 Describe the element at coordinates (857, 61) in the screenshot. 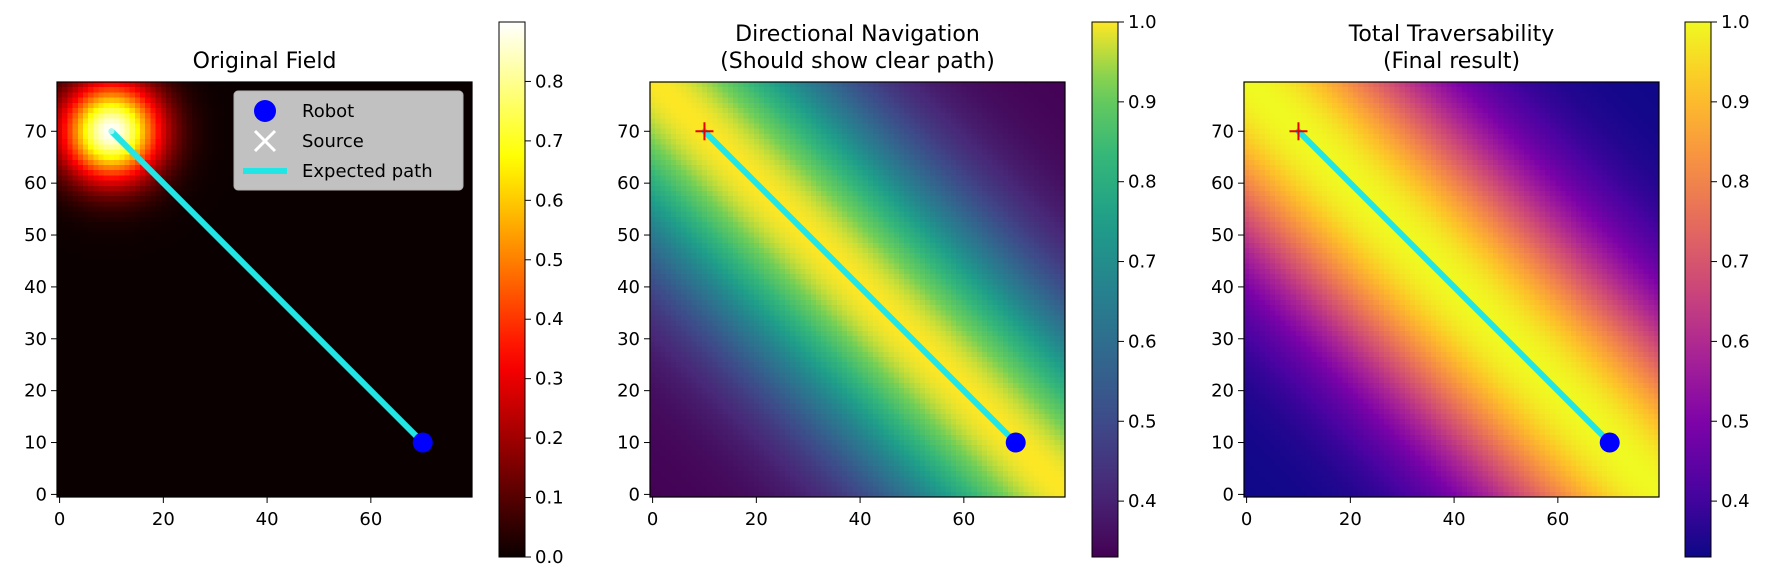

I see `chart-subtitle: (Should show clear path)` at that location.